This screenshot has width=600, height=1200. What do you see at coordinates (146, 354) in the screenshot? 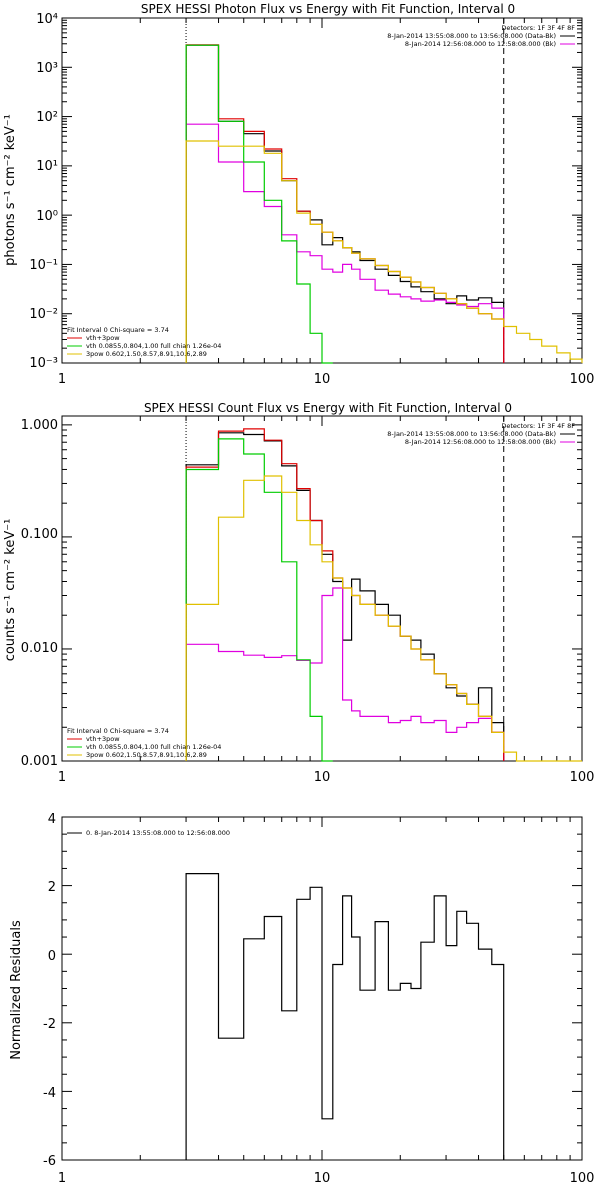
I see `photon-legend-3pow: 3pow 0.602,1.50,8.57,8.91,10.6,2.89` at bounding box center [146, 354].